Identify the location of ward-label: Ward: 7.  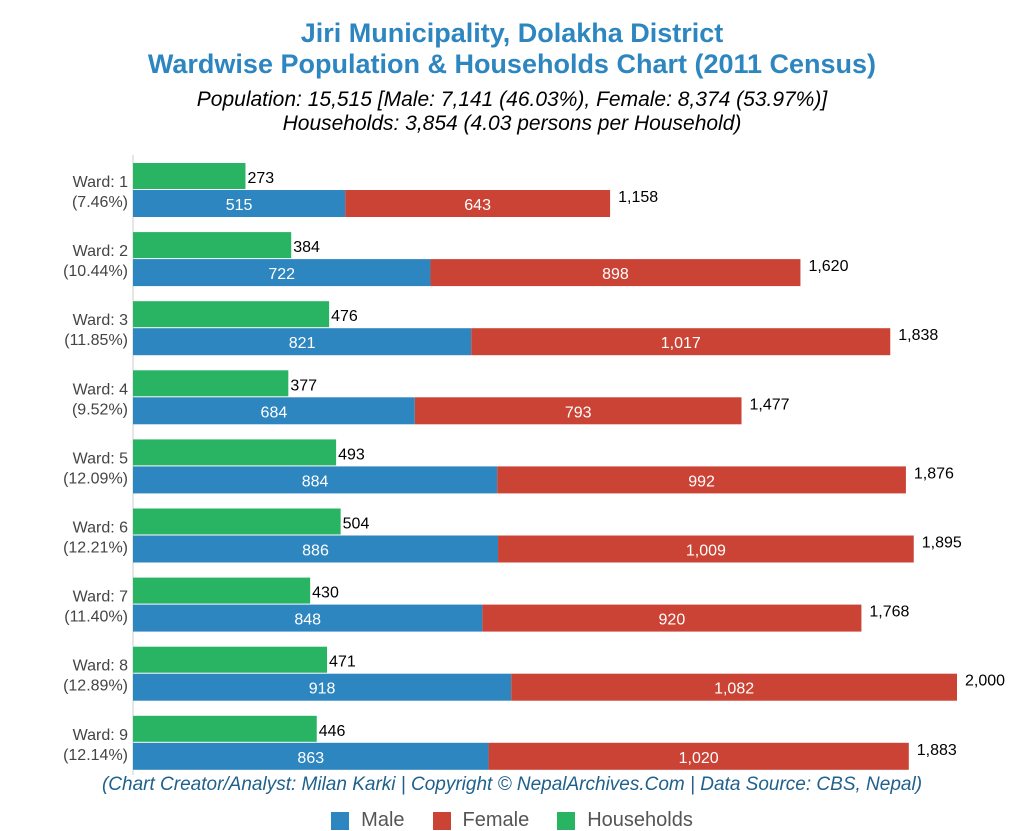
(101, 597).